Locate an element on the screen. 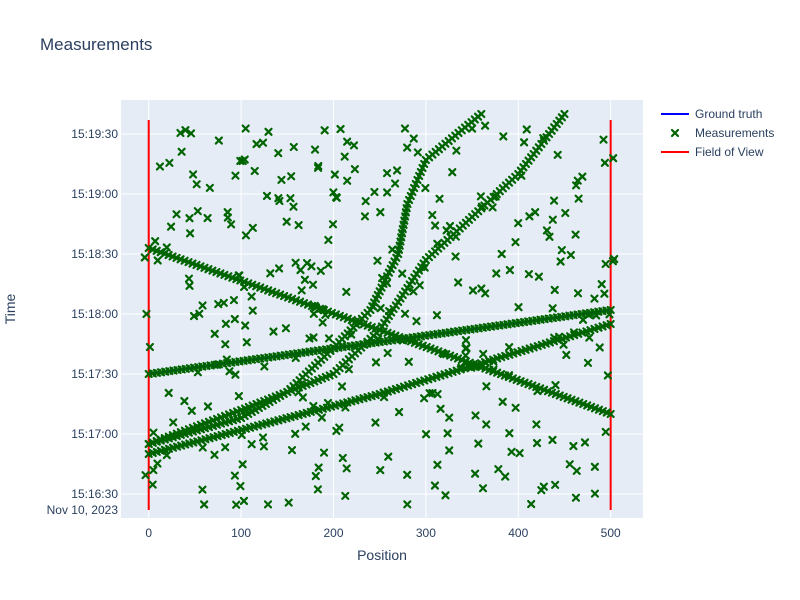 The width and height of the screenshot is (800, 600). legend-ground-truth-label: Ground truth is located at coordinates (728, 114).